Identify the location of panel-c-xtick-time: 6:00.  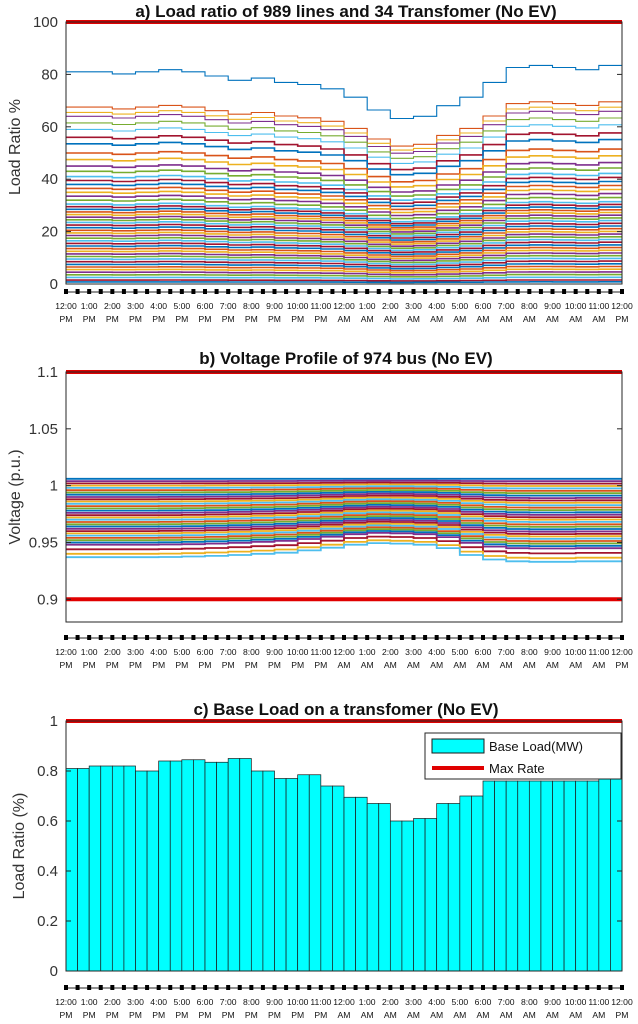
(483, 1002).